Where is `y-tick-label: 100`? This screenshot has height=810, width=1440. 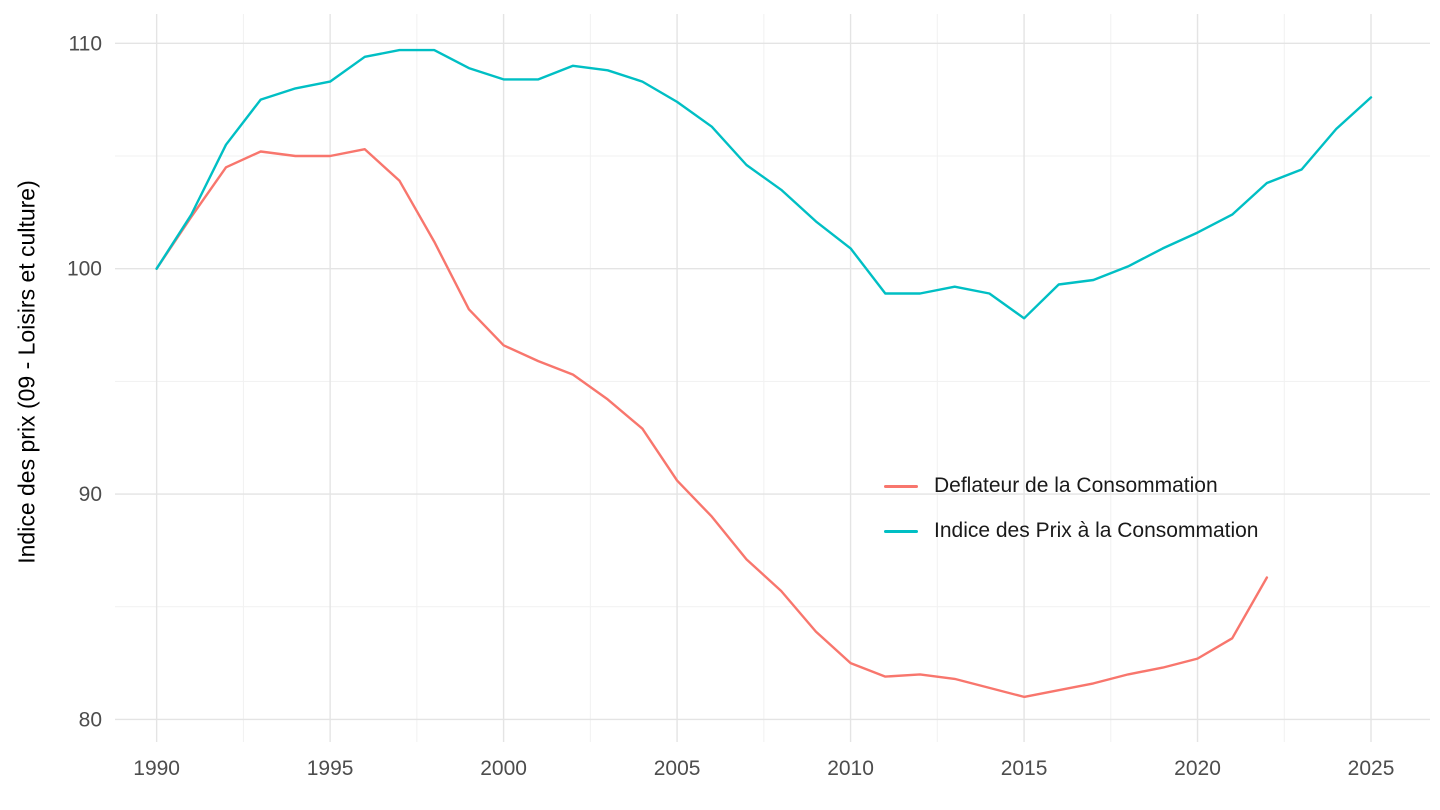
y-tick-label: 100 is located at coordinates (84, 269).